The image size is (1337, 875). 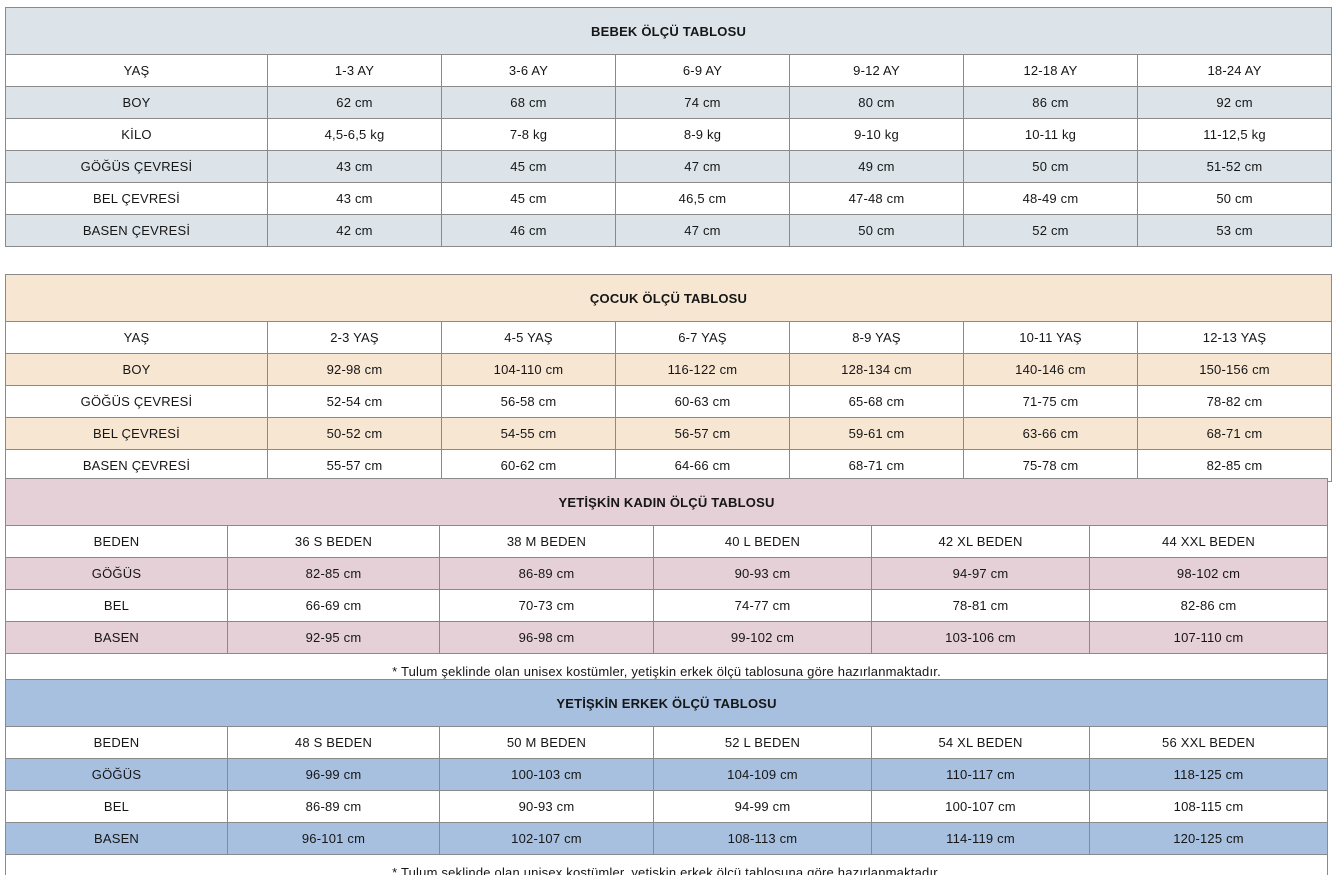 I want to click on table-cell: 68 cm, so click(x=528, y=102).